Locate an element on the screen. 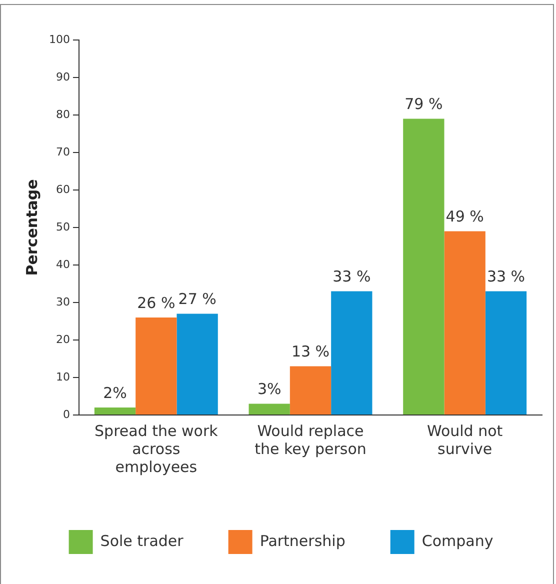 The width and height of the screenshot is (556, 584). y-tick-label: 10 is located at coordinates (63, 377).